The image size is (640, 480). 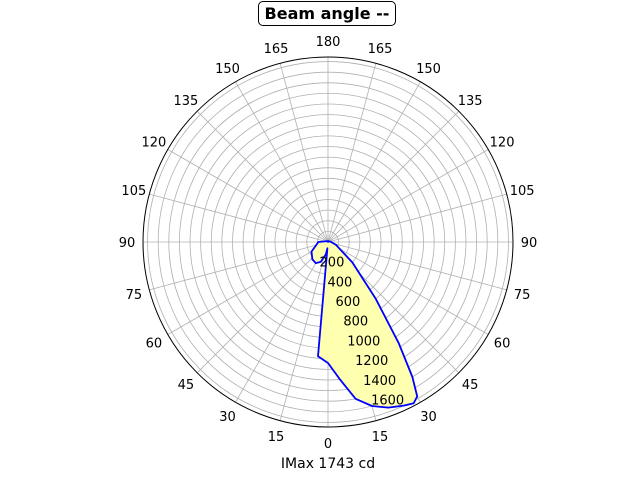 I want to click on radial-tick-label: 600, so click(x=347, y=302).